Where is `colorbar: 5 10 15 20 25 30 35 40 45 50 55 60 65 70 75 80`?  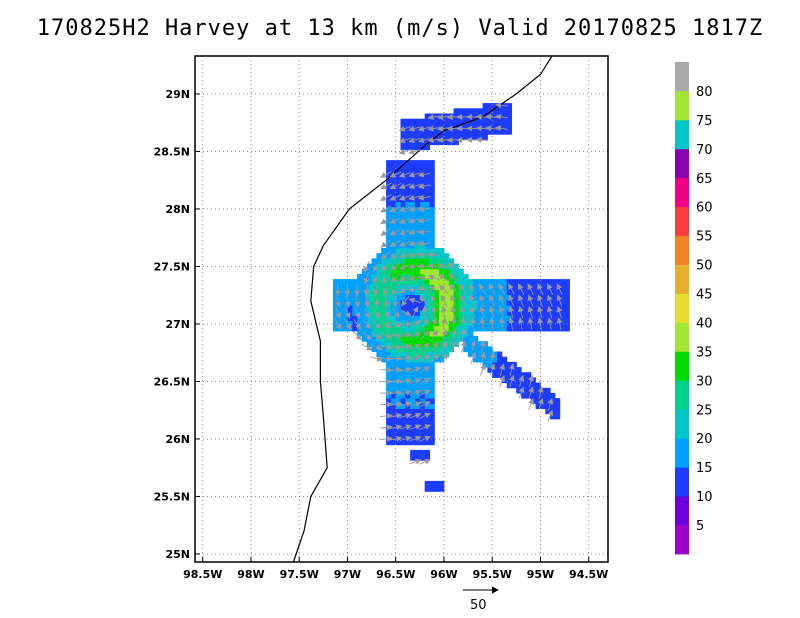
colorbar: 5 10 15 20 25 30 35 40 45 50 55 60 65 70 75 80 is located at coordinates (694, 308).